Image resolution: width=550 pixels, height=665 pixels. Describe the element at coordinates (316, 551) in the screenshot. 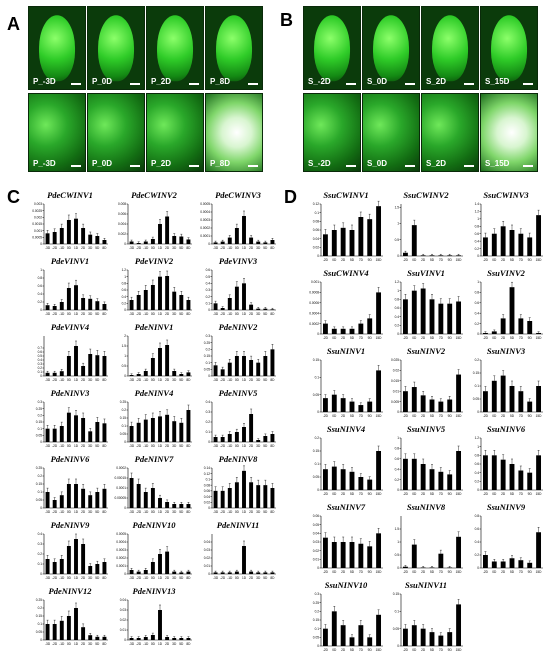

I see `y-tick-label: 0.02` at that location.